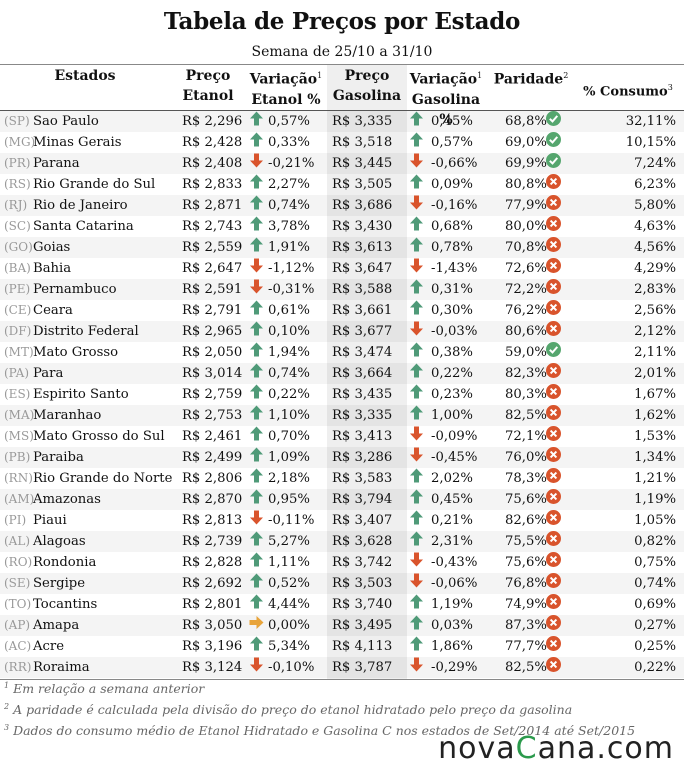 This screenshot has width=684, height=772. Describe the element at coordinates (655, 205) in the screenshot. I see `consumo-value: 5,80%` at that location.